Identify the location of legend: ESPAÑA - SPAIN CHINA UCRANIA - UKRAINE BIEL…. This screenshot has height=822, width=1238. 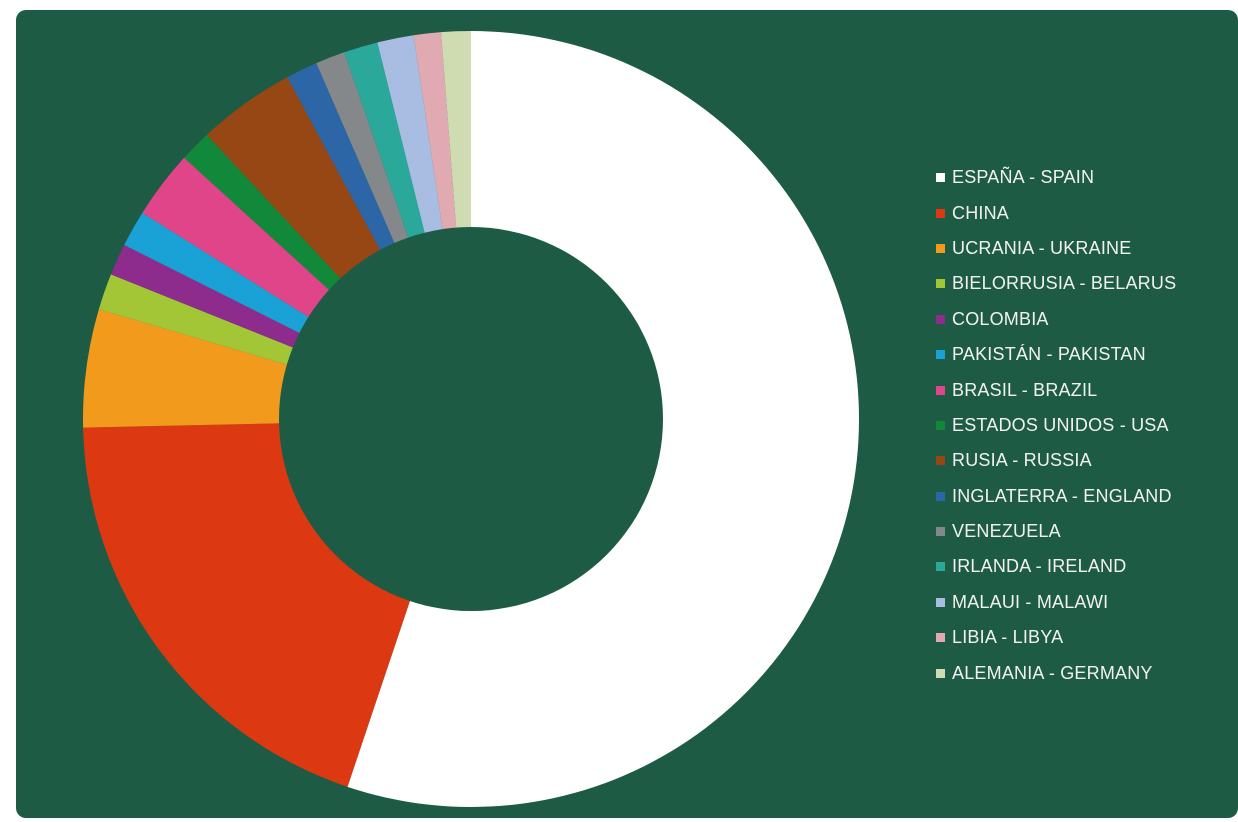
(1056, 425).